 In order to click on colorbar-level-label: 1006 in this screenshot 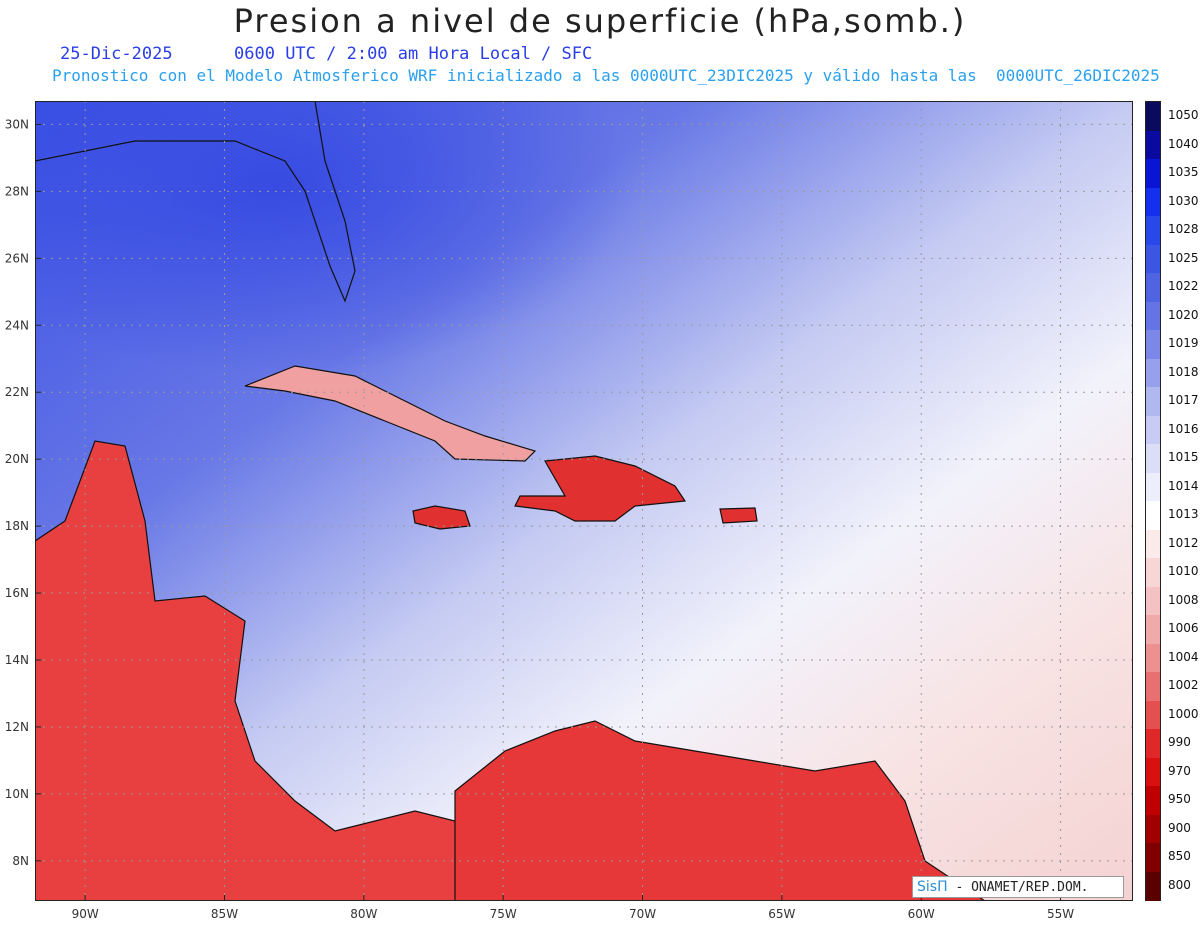, I will do `click(1183, 628)`.